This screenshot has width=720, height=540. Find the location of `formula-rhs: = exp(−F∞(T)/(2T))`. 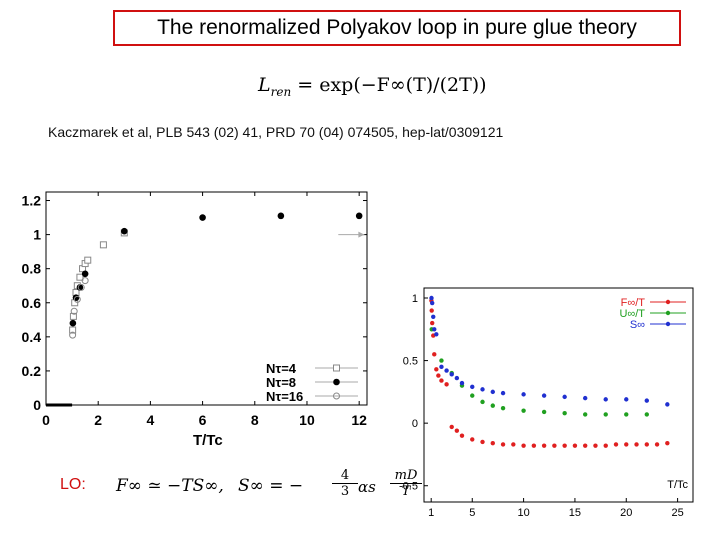

formula-rhs: = exp(−F∞(T)/(2T)) is located at coordinates (392, 85).